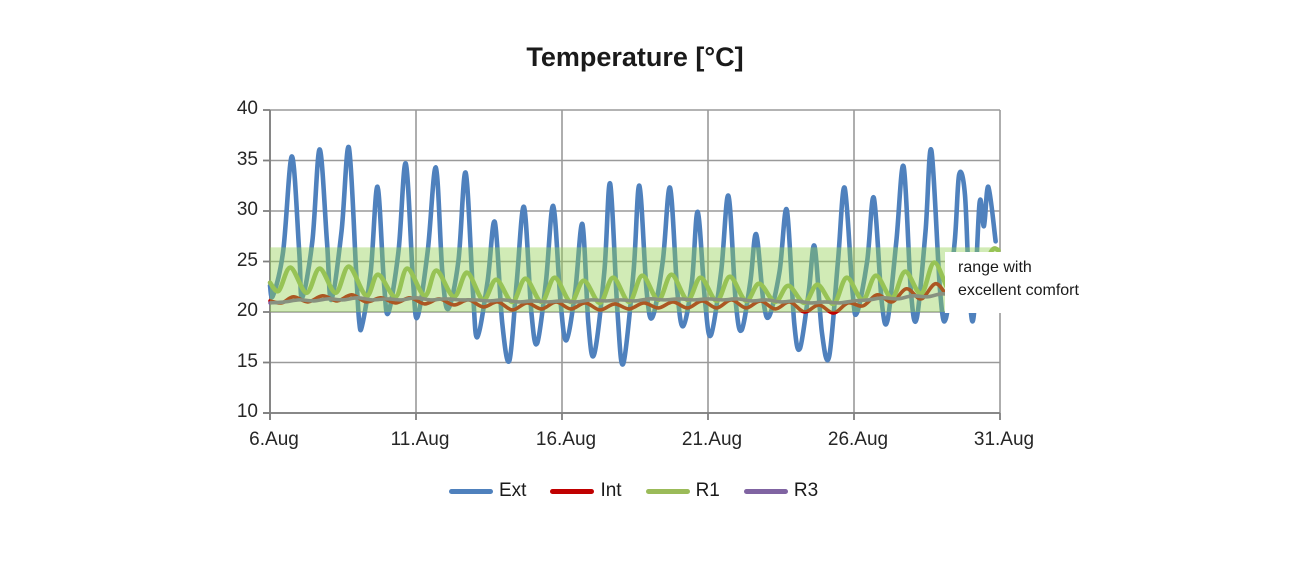 Image resolution: width=1300 pixels, height=565 pixels. I want to click on legend-label-r3: R3, so click(806, 490).